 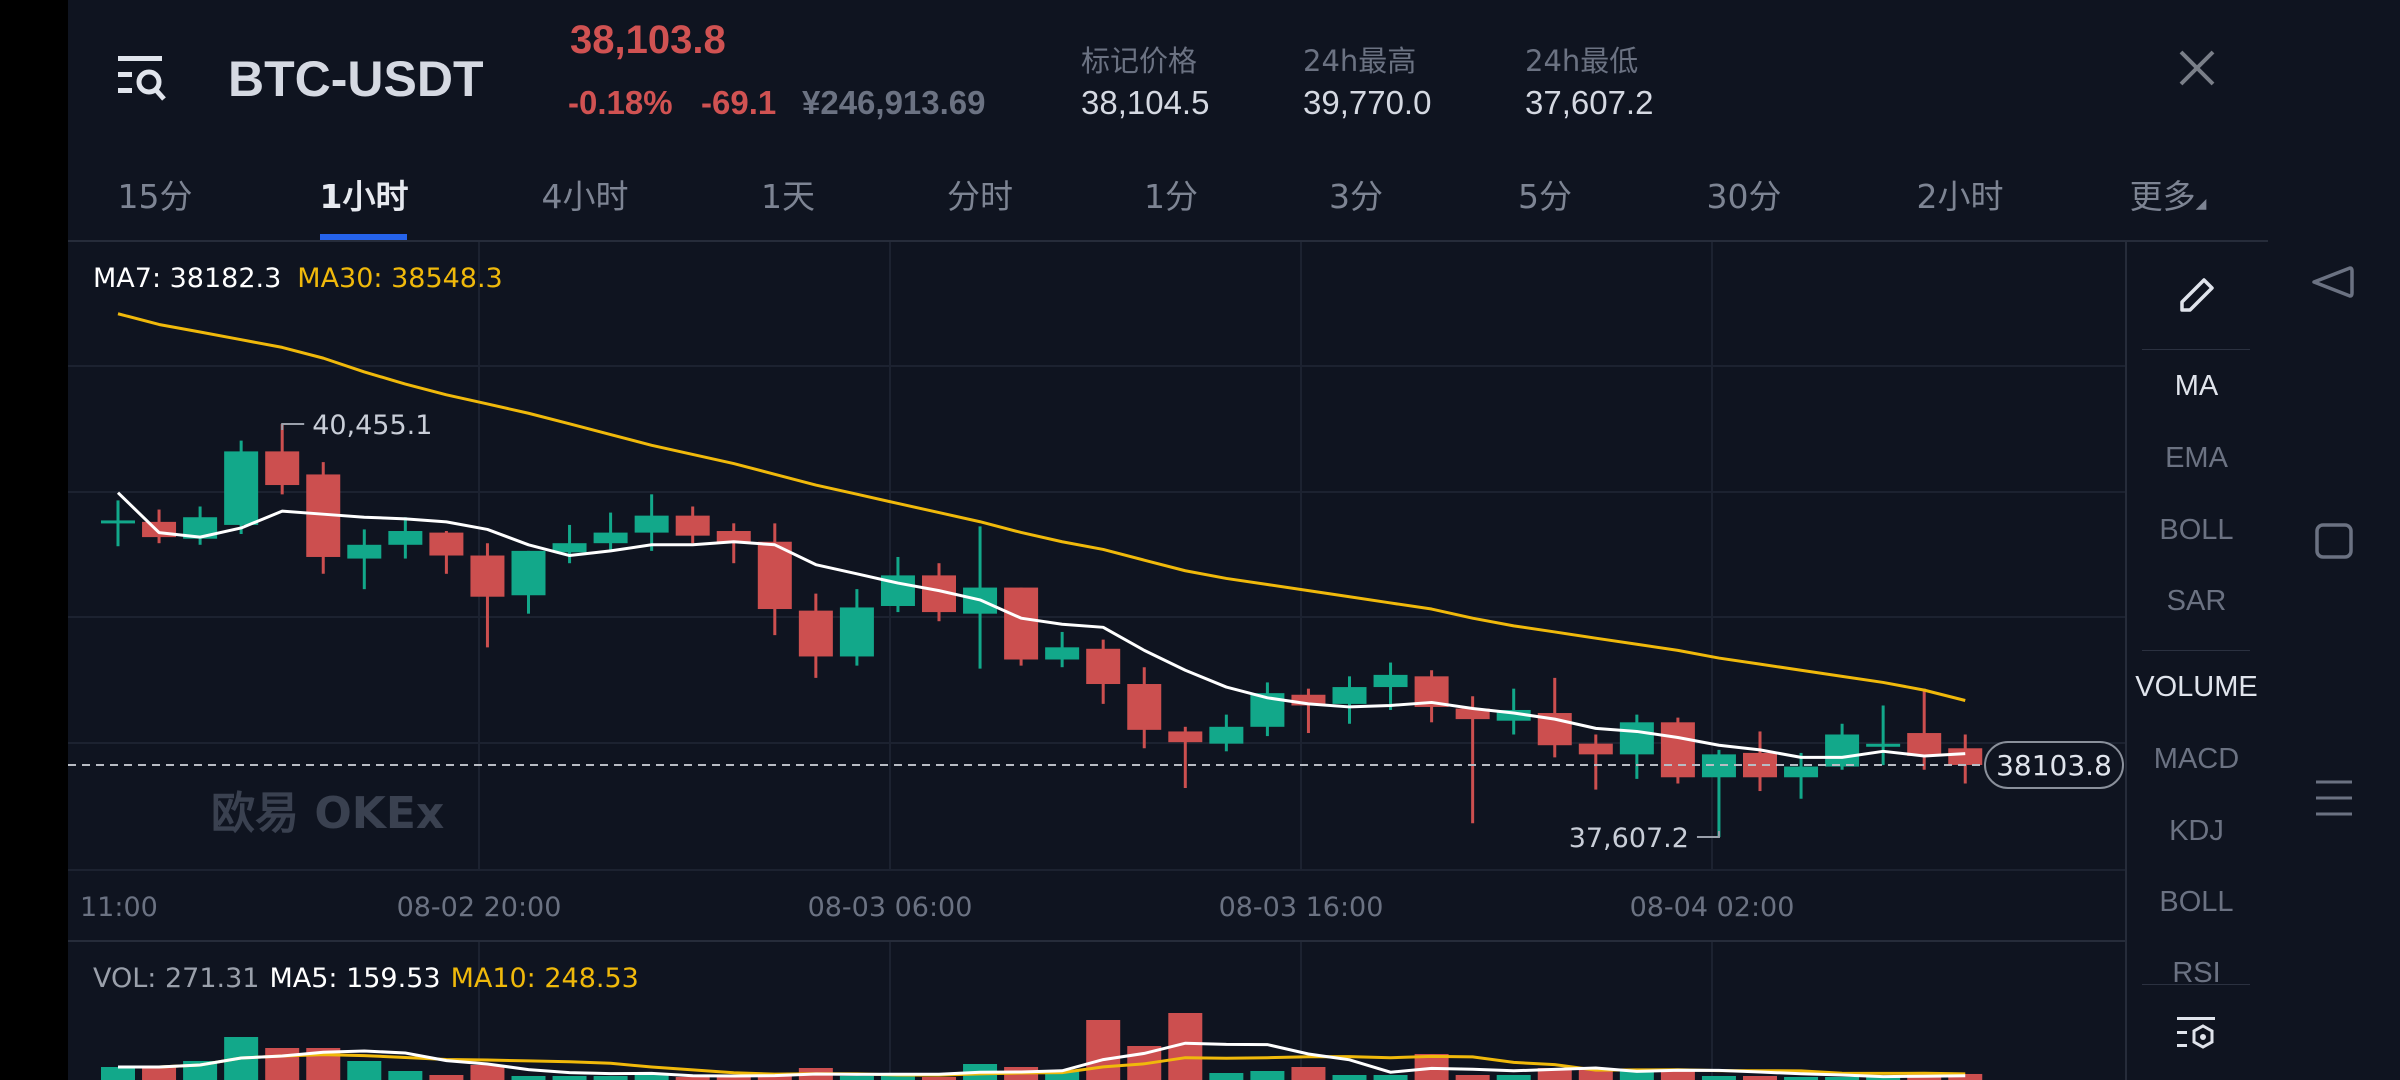 I want to click on dropdown-triangle-icon: ◢, so click(x=2201, y=204).